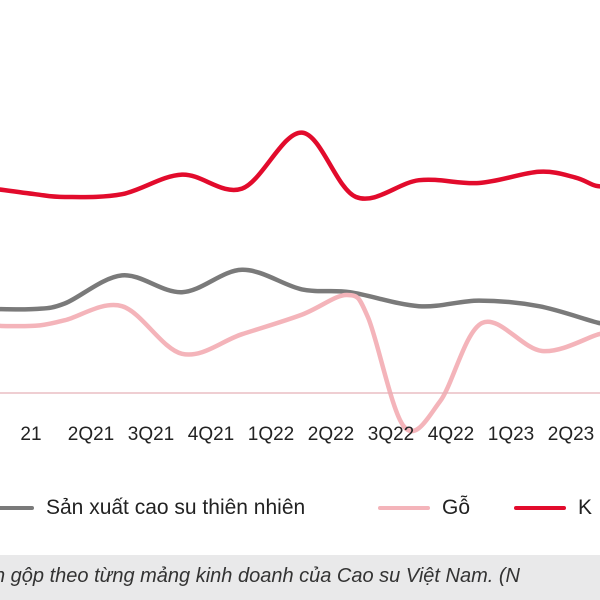 The height and width of the screenshot is (600, 600). Describe the element at coordinates (391, 434) in the screenshot. I see `x-tick-label: 3Q22` at that location.